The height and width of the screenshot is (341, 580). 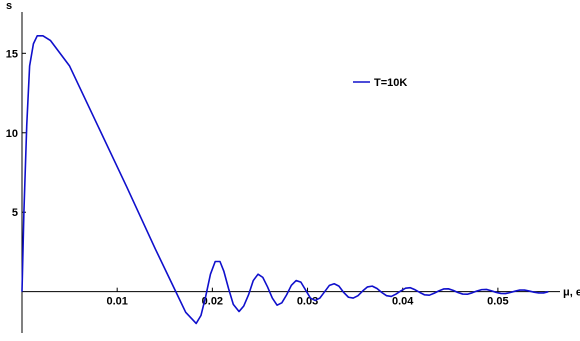 What do you see at coordinates (212, 302) in the screenshot?
I see `x-tick-label: 0.02` at bounding box center [212, 302].